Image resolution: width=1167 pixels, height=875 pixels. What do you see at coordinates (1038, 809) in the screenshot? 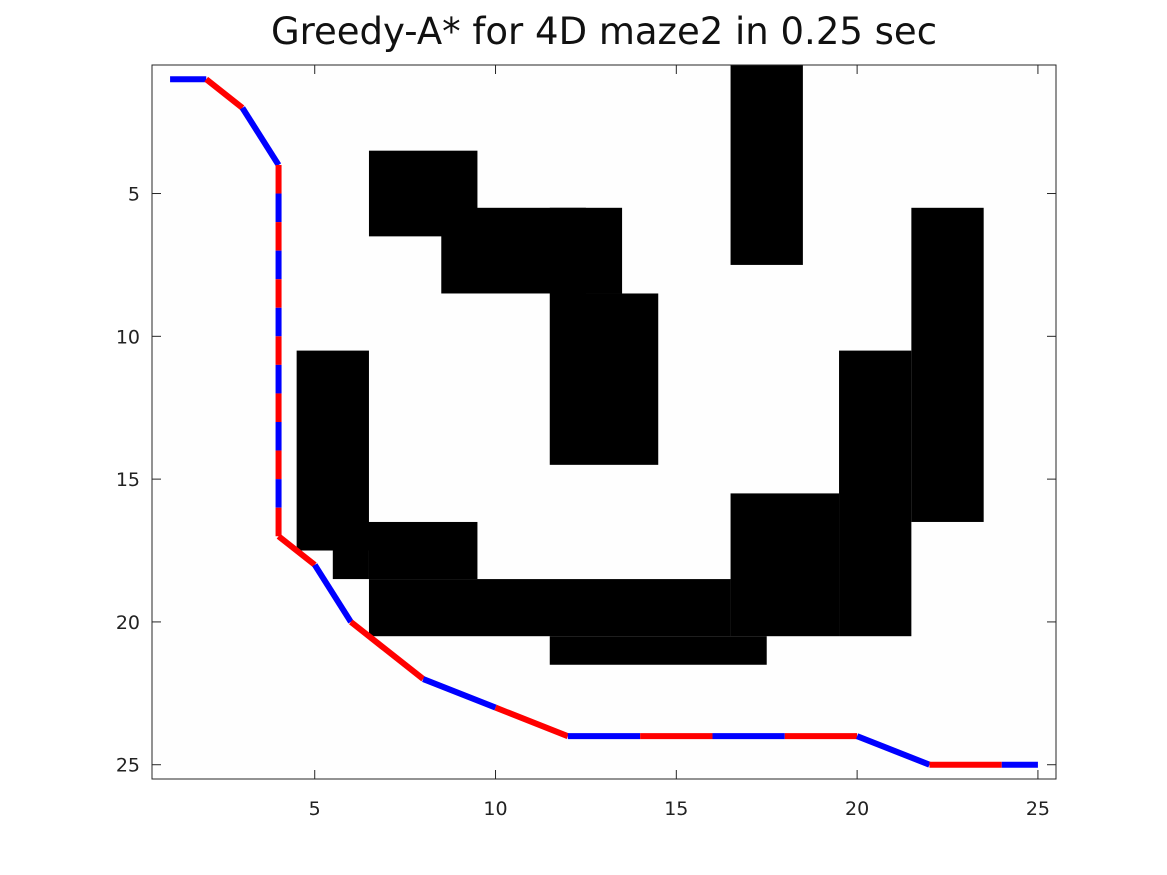
I see `x-tick-label-25: 25` at bounding box center [1038, 809].